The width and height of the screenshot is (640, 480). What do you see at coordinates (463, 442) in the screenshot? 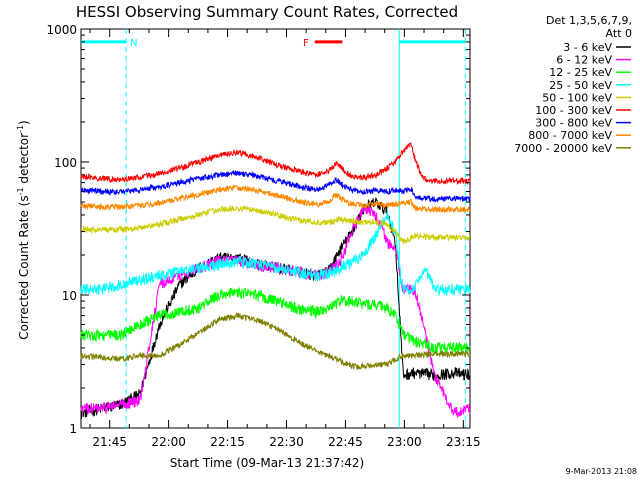
I see `x-tick-label: 23:15` at bounding box center [463, 442].